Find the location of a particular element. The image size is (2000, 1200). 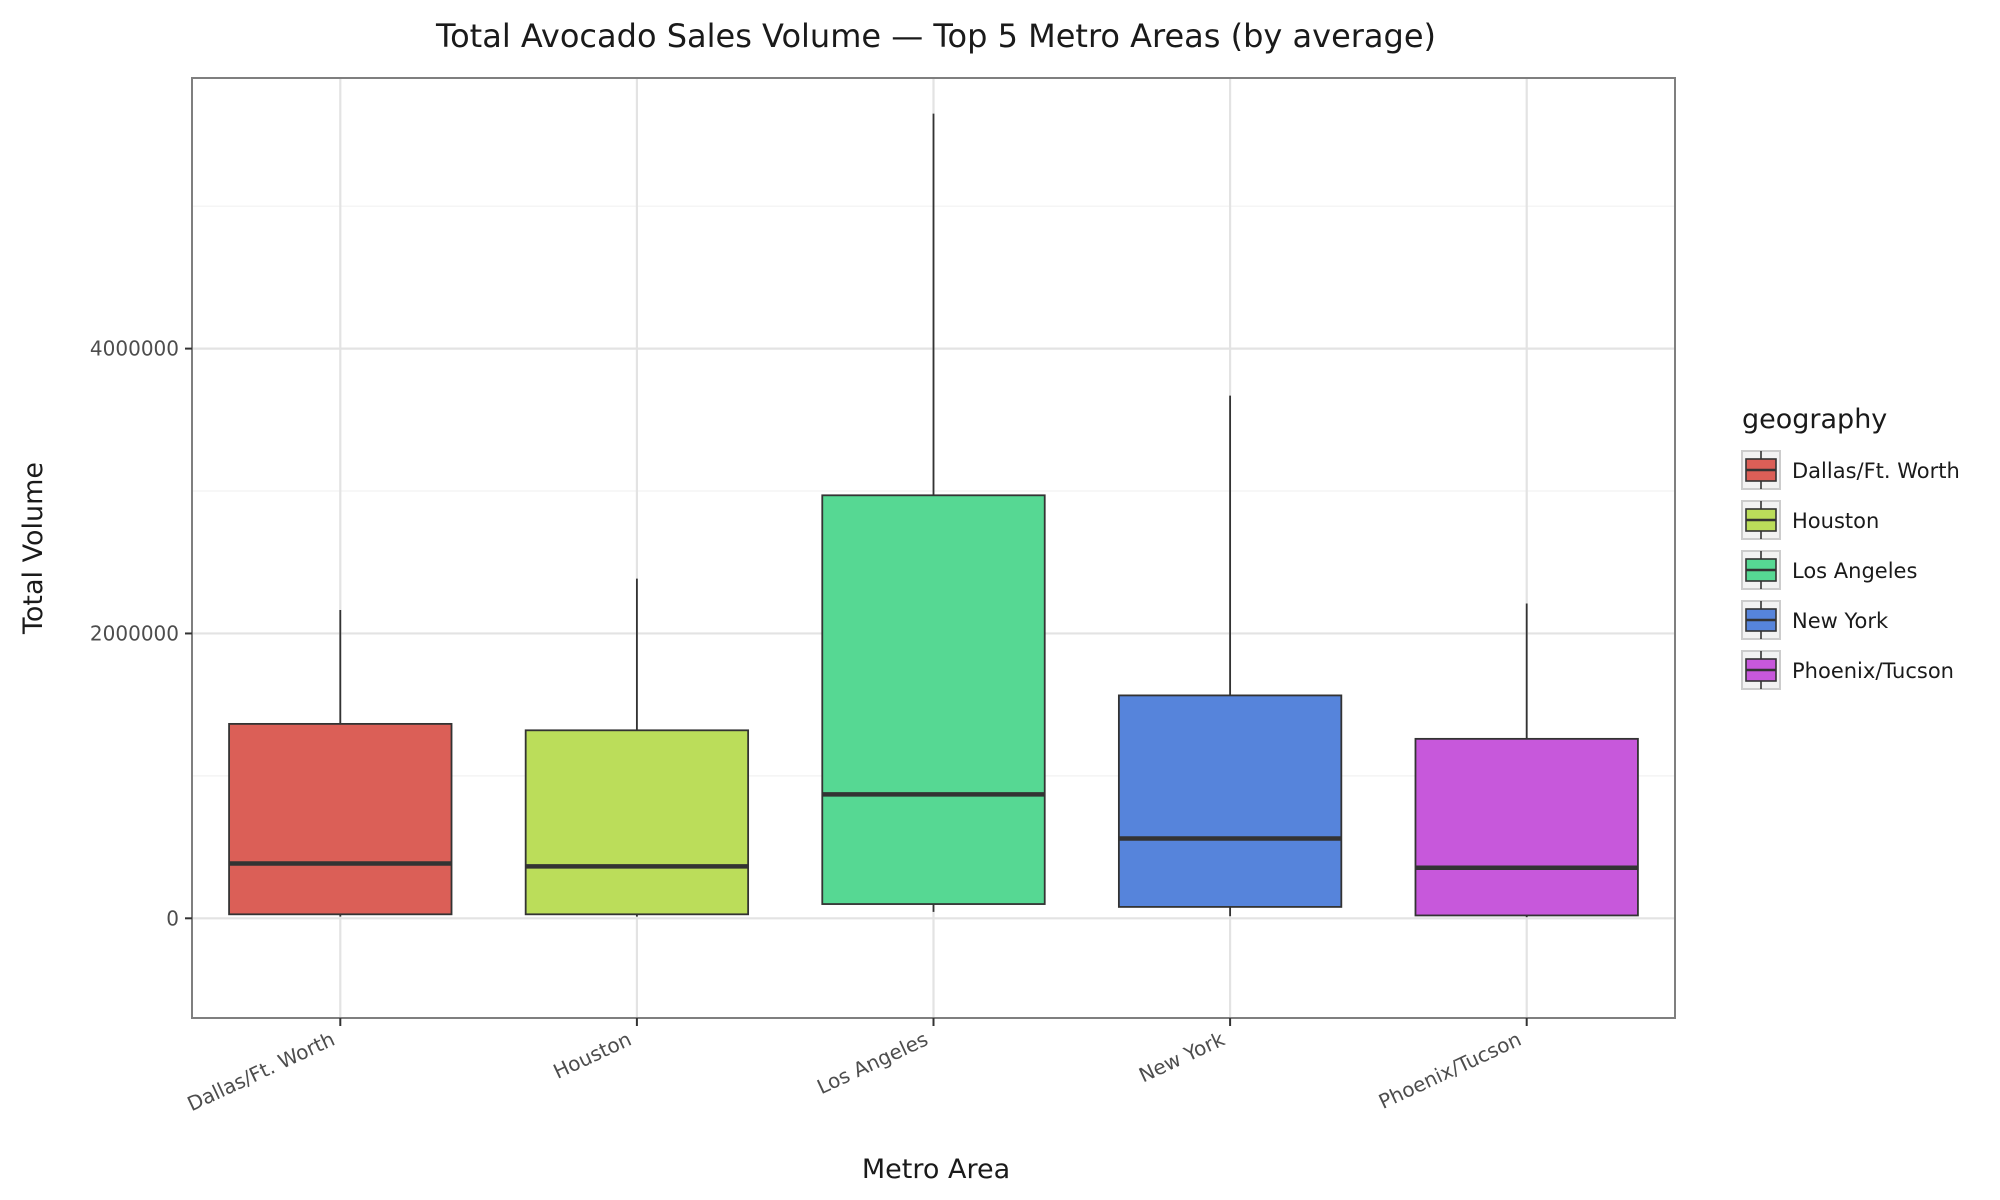

y-tick-label: 0 is located at coordinates (172, 918).